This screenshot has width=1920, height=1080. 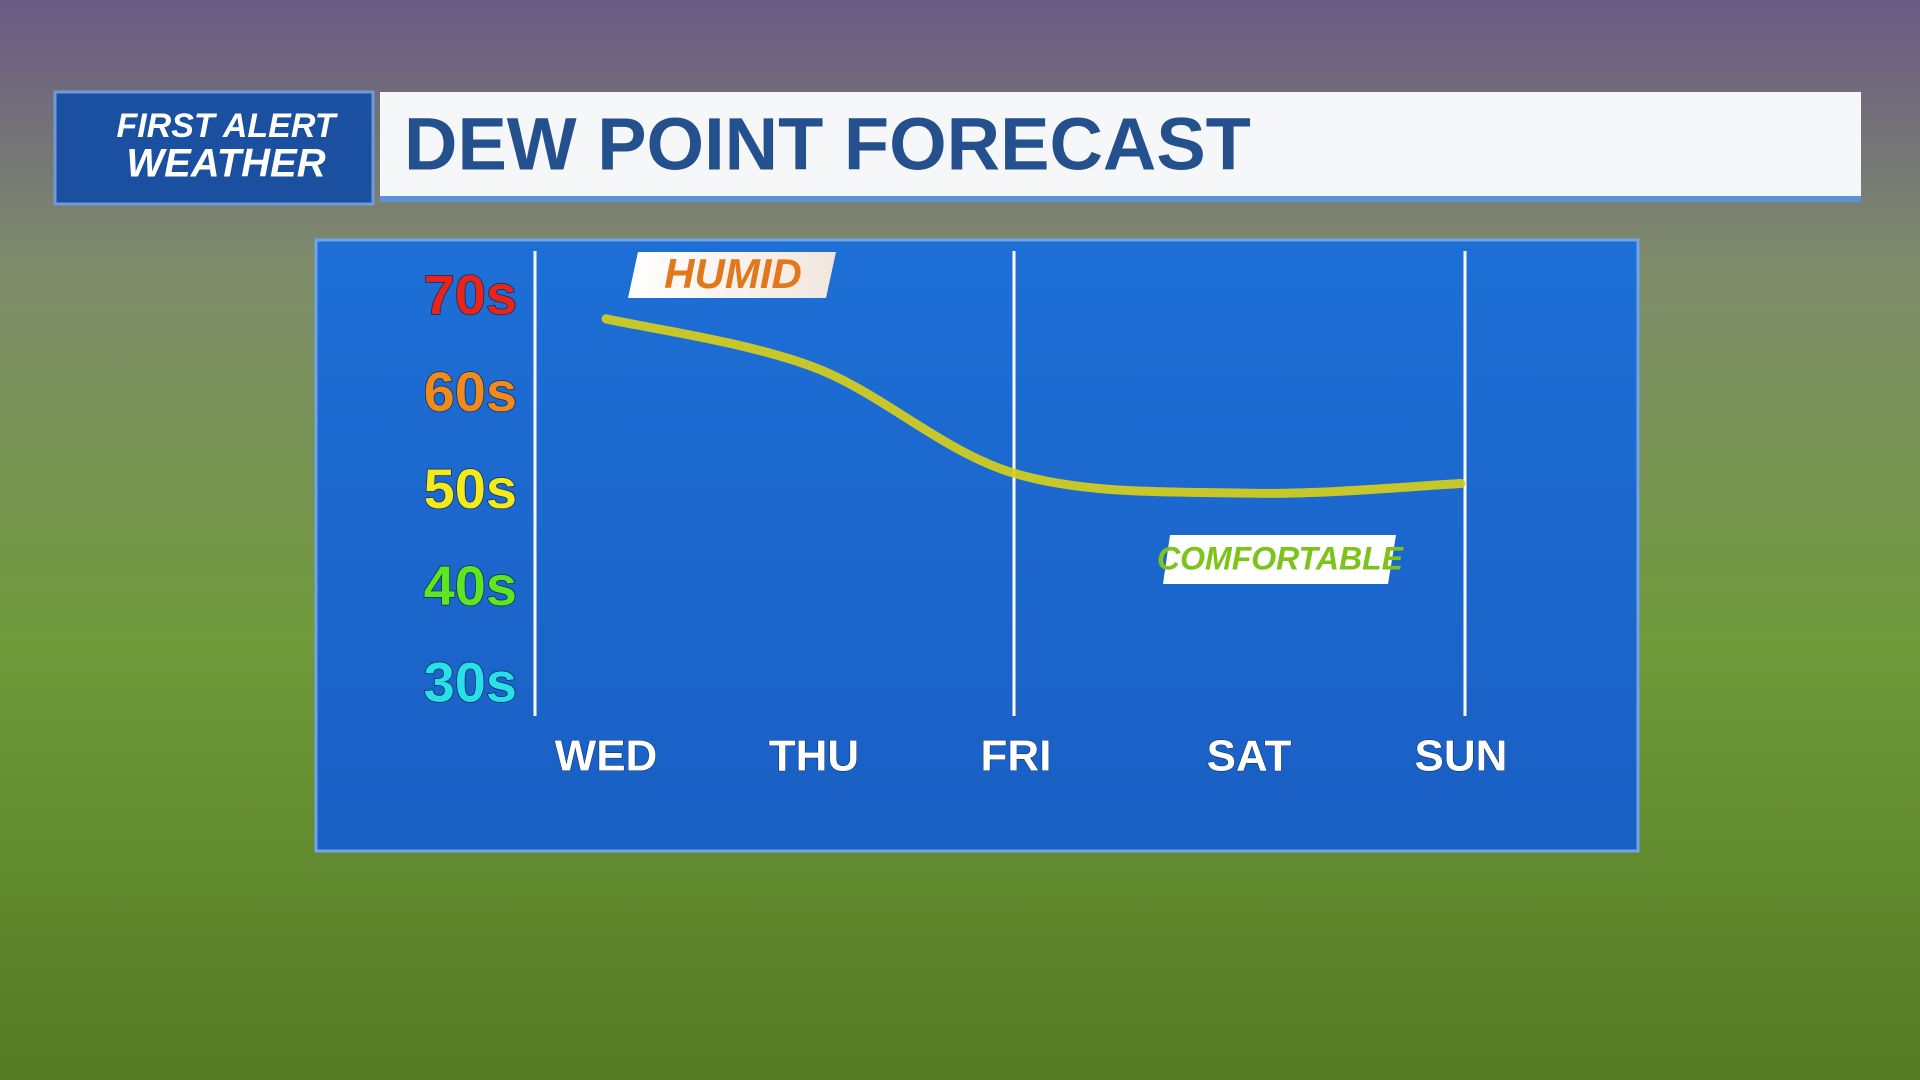 I want to click on x-tick-label: SAT, so click(x=1249, y=756).